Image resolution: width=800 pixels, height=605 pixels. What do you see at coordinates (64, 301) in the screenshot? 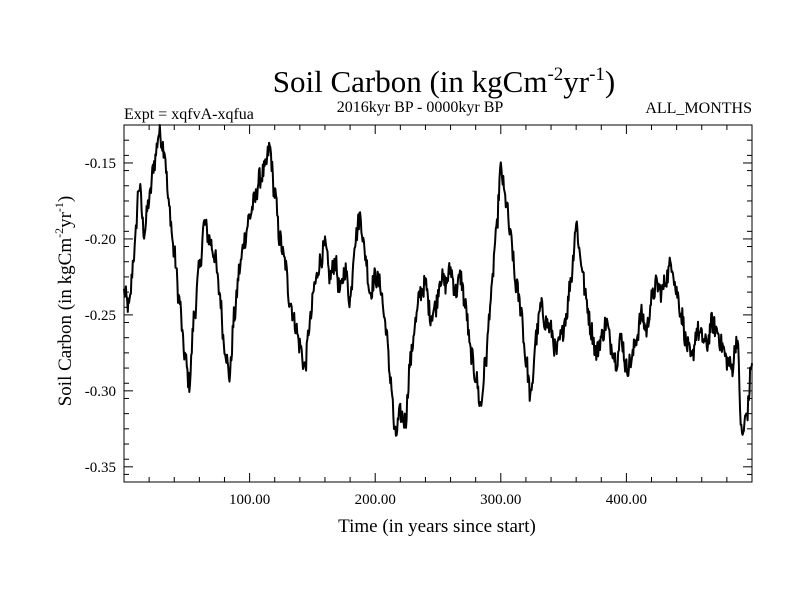
I see `y-axis-label: Soil Carbon (in kgCm-2yr-1)` at bounding box center [64, 301].